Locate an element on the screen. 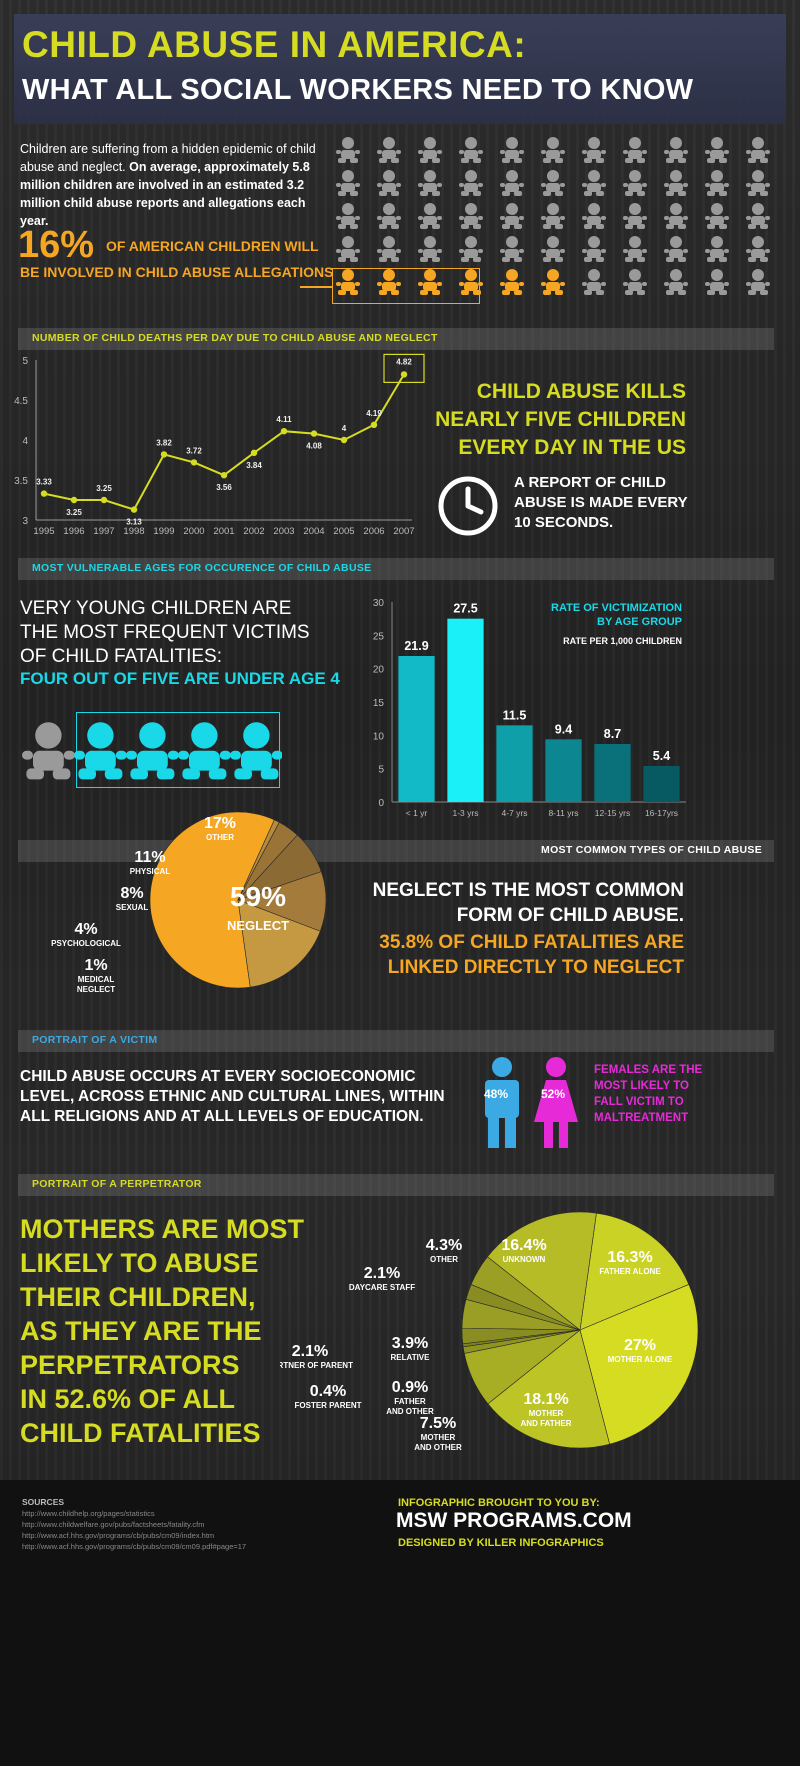 The image size is (800, 1766). pie-pct-label: 11% is located at coordinates (149, 857).